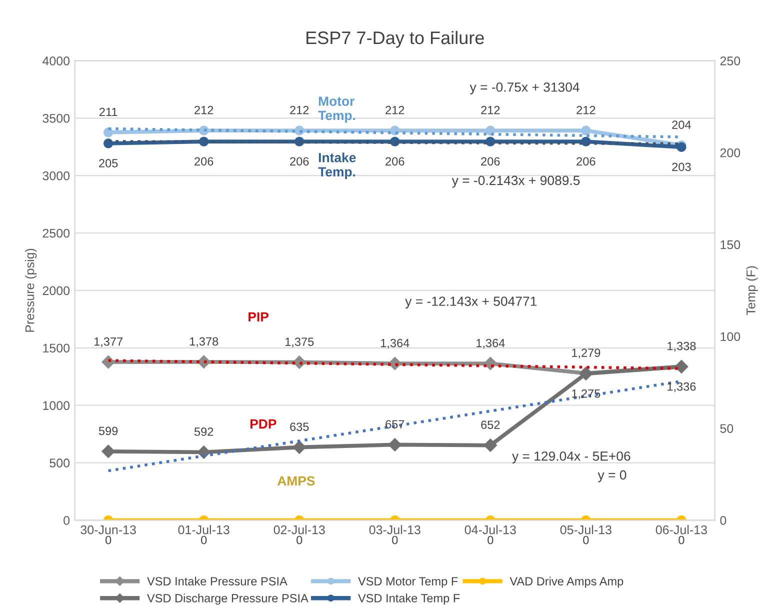 This screenshot has width=772, height=607. I want to click on data-label: 657, so click(395, 424).